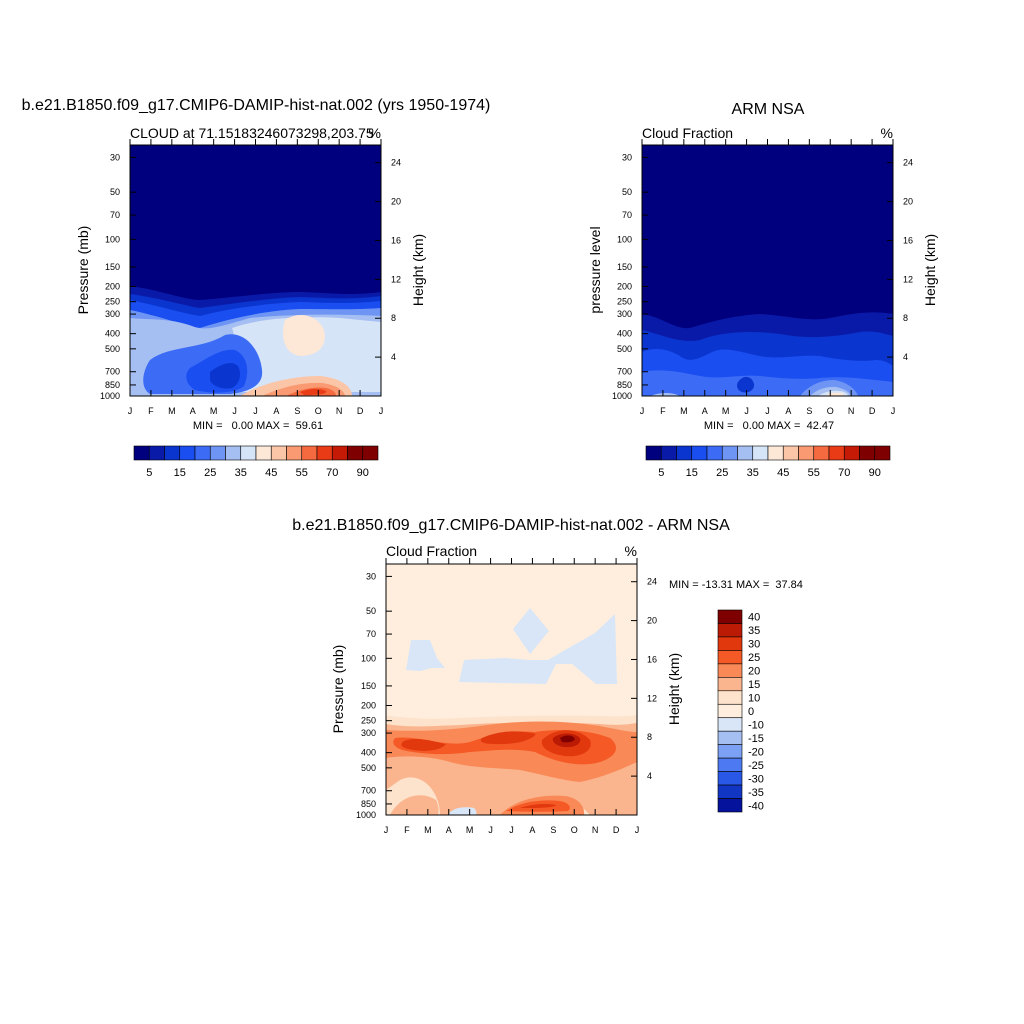 This screenshot has width=1024, height=1024. Describe the element at coordinates (756, 725) in the screenshot. I see `colorbar-label: -10` at that location.